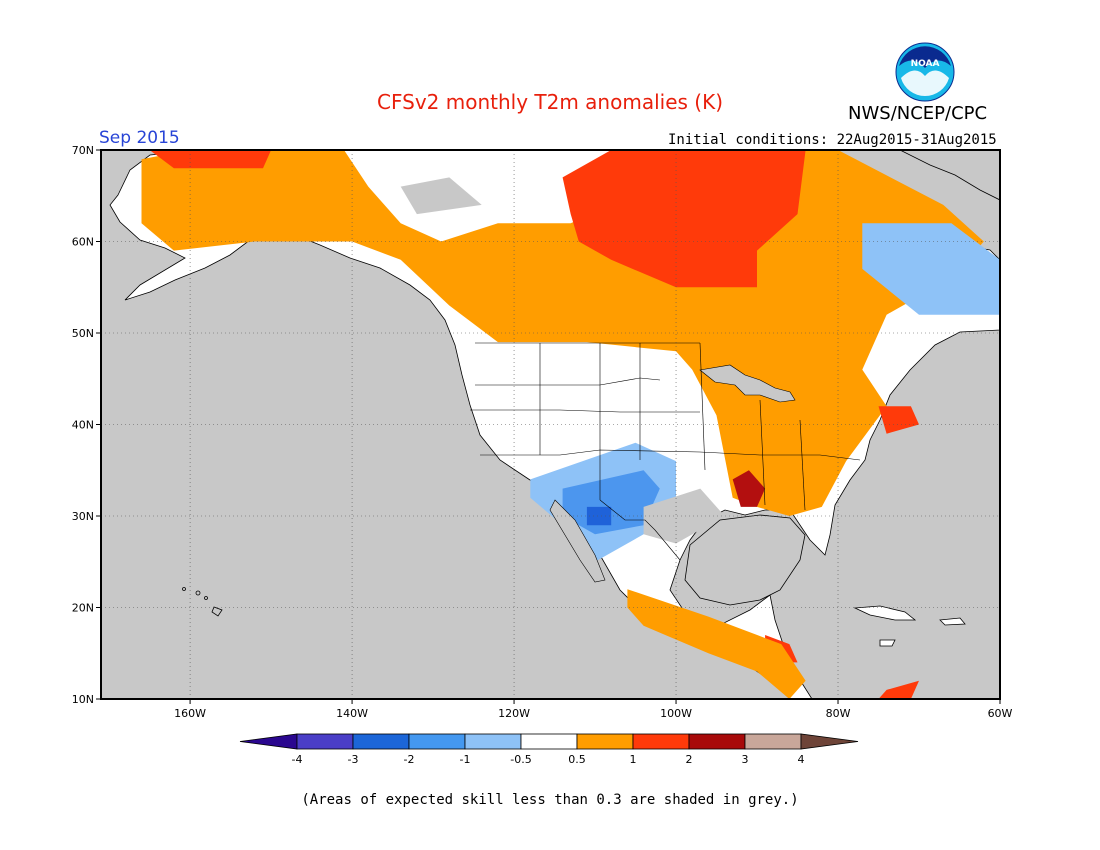  I want to click on lon-tick-label: 140W, so click(352, 713).